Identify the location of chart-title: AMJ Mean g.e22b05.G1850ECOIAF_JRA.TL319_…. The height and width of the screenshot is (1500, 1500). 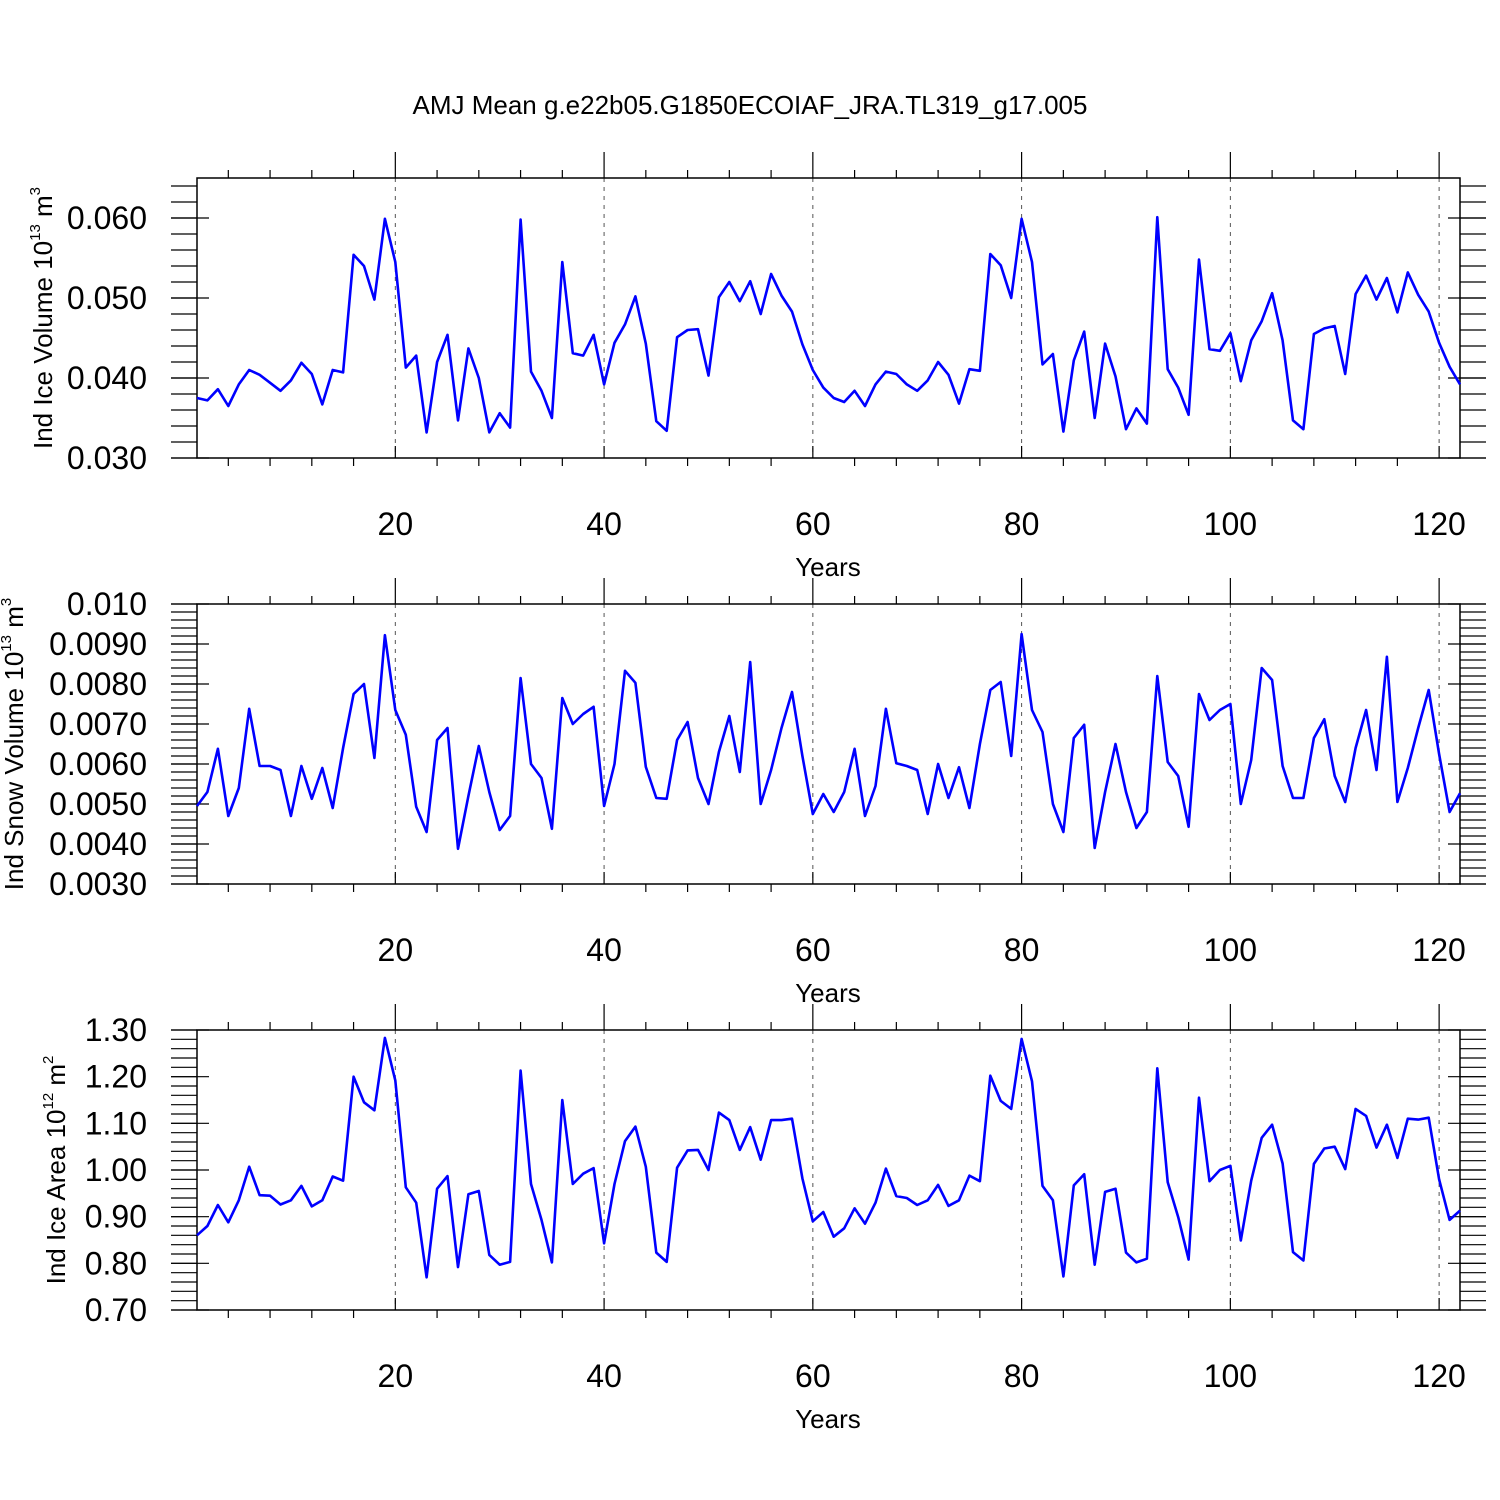
(750, 105).